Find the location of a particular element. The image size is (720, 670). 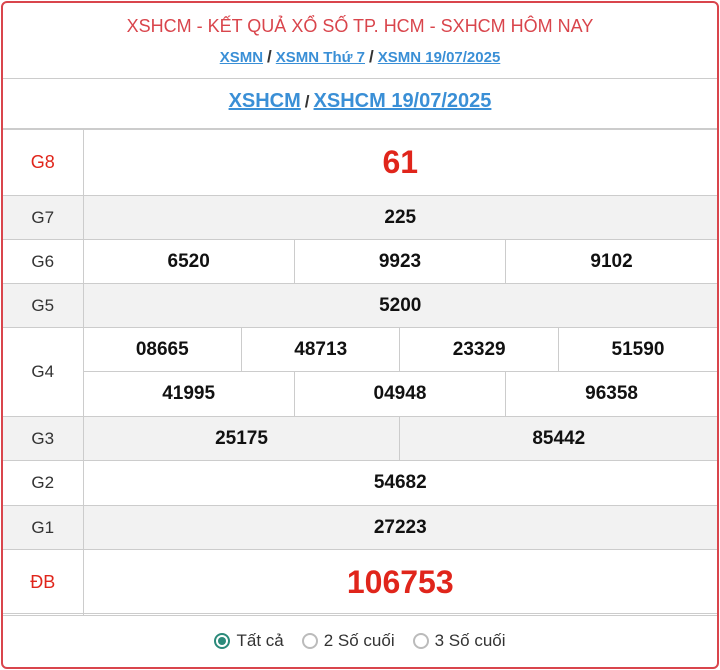

prize-value: 9923 is located at coordinates (400, 261).